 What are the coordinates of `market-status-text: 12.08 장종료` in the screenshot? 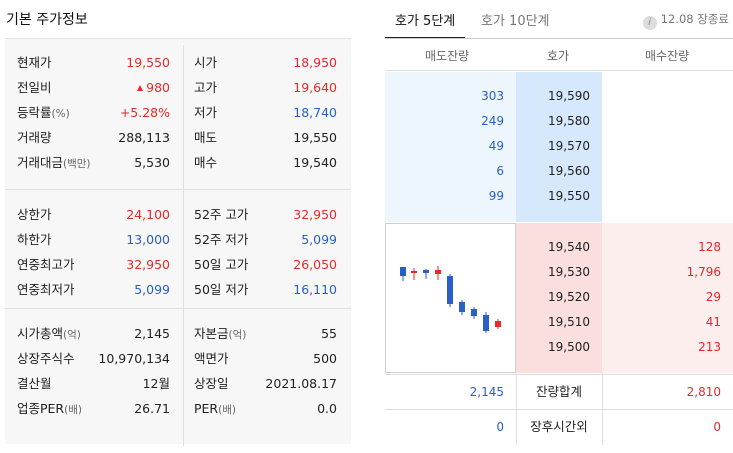 It's located at (694, 19).